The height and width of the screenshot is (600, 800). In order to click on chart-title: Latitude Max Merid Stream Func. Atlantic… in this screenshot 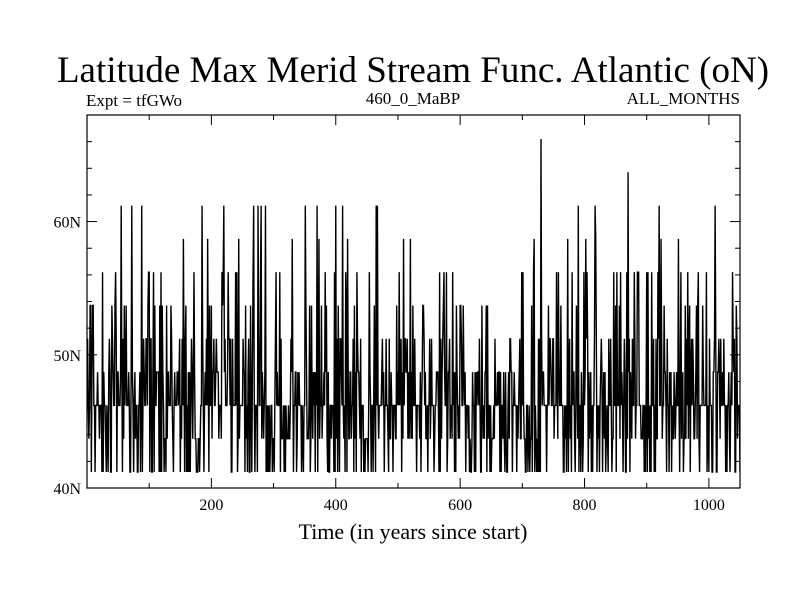, I will do `click(413, 70)`.